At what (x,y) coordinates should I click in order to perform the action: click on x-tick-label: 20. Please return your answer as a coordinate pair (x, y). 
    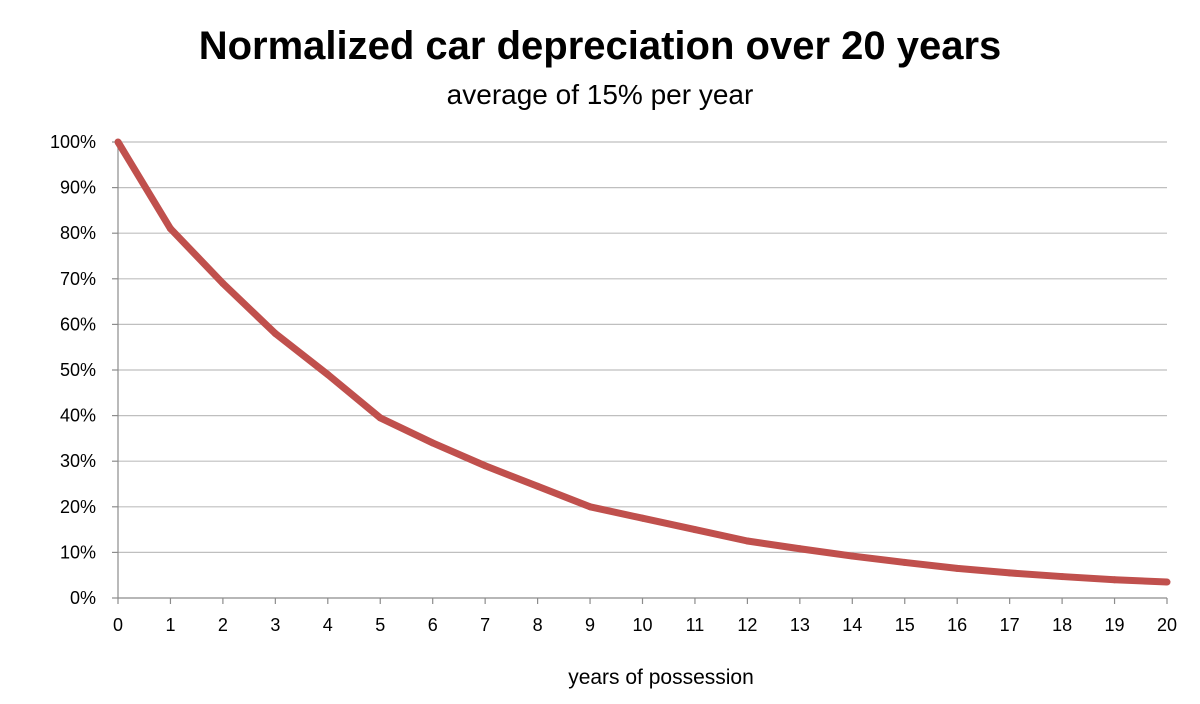
    Looking at the image, I should click on (1167, 625).